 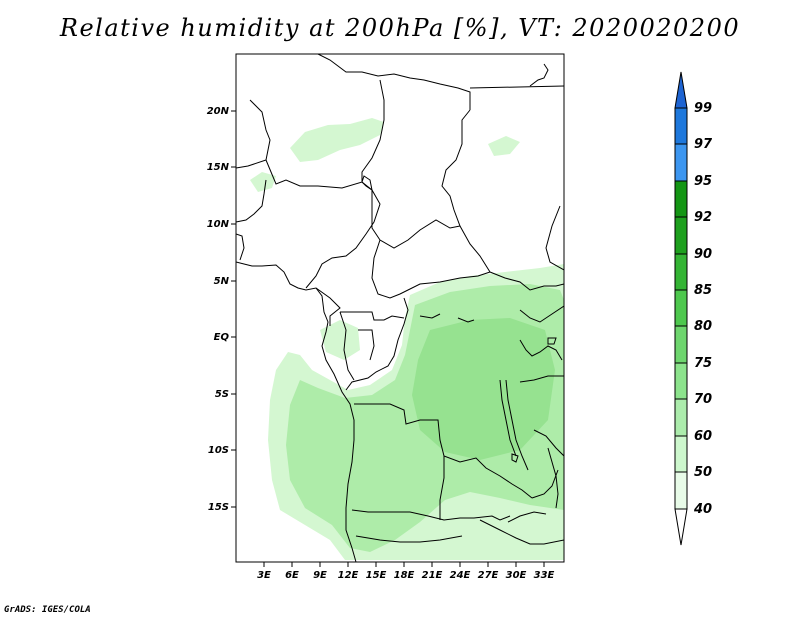 I want to click on lat-label: 10S, so click(x=218, y=450).